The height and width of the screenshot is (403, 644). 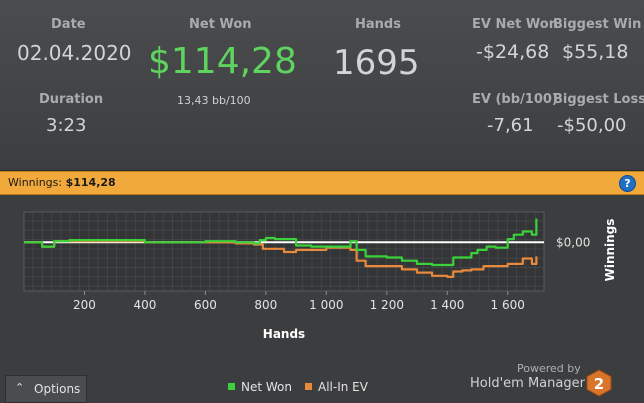 I want to click on winnings-value: $114,28, so click(x=90, y=182).